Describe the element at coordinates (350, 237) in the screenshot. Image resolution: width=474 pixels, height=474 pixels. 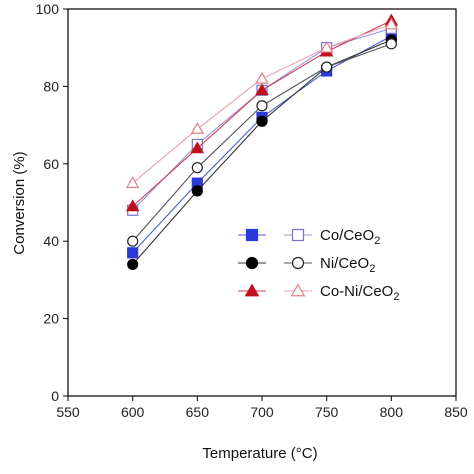
I see `legend-label: Co/CeO2` at that location.